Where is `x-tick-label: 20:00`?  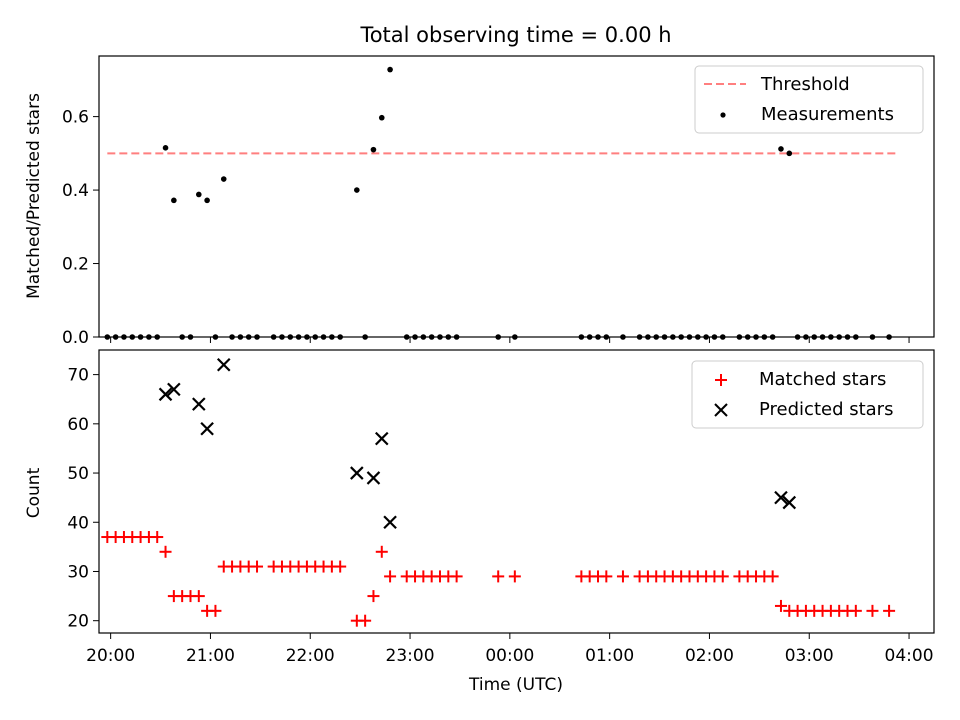
x-tick-label: 20:00 is located at coordinates (110, 656).